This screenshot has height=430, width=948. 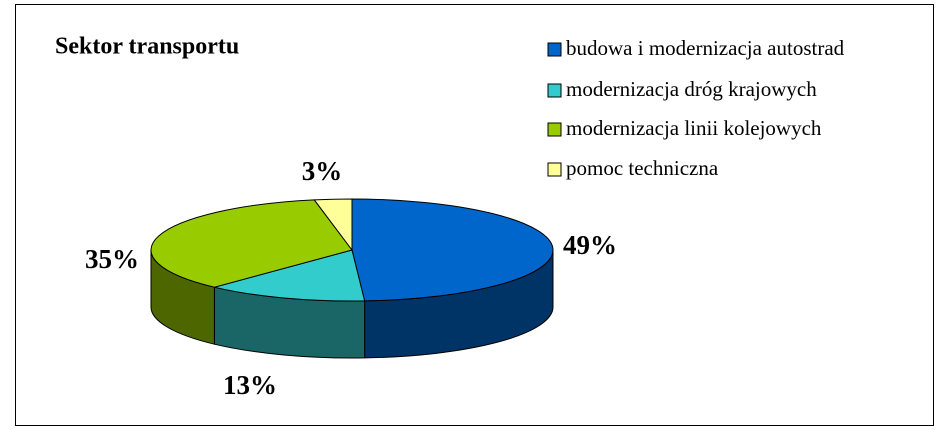 What do you see at coordinates (694, 128) in the screenshot?
I see `legend-label: modernizacja linii kolejowych` at bounding box center [694, 128].